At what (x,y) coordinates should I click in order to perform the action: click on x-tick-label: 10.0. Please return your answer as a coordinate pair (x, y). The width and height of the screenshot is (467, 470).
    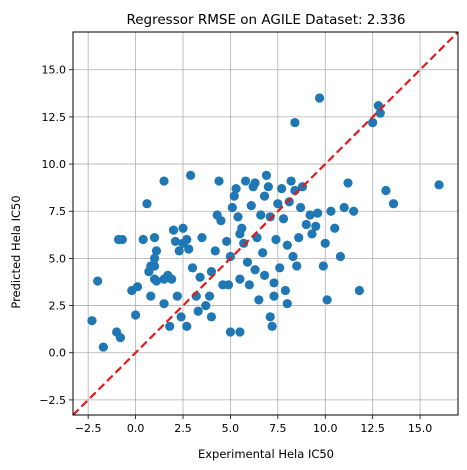
    Looking at the image, I should click on (325, 428).